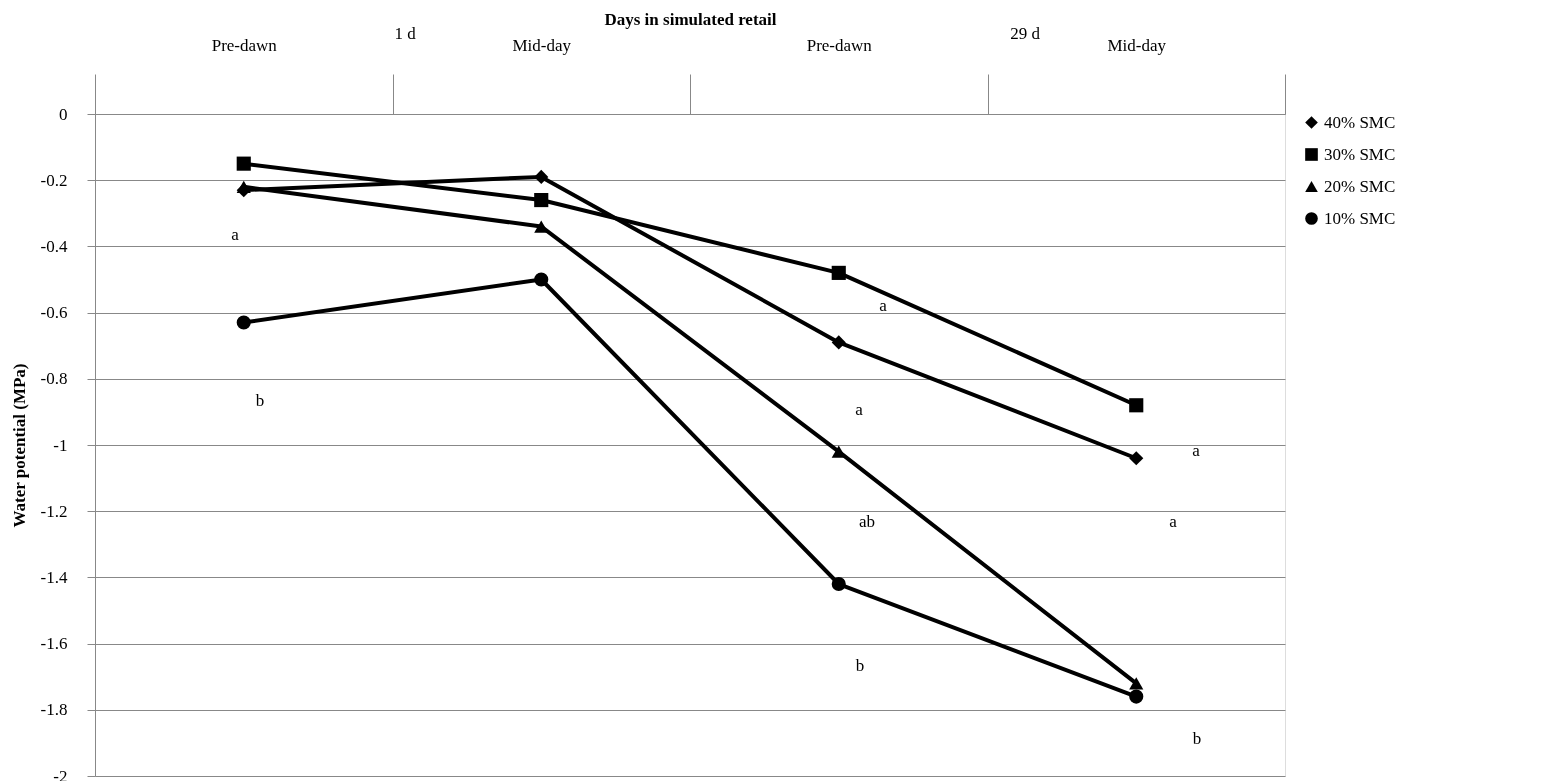 The width and height of the screenshot is (1560, 781). Describe the element at coordinates (63, 114) in the screenshot. I see `y-tick-label: 0` at that location.